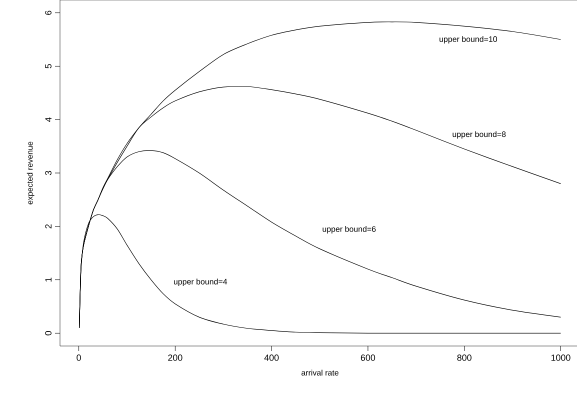  I want to click on x-tick-label: 800, so click(464, 357).